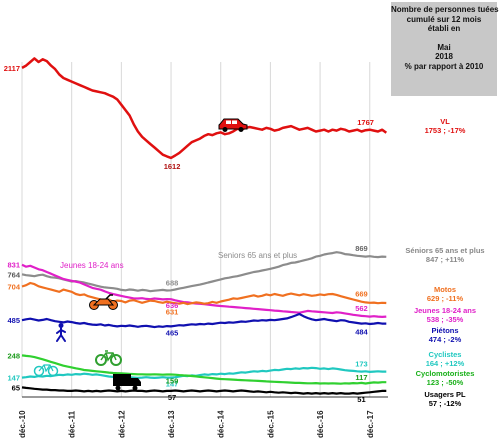 This screenshot has height=444, width=500. What do you see at coordinates (445, 403) in the screenshot?
I see `side-label-line: 57 ; -12%` at bounding box center [445, 403].